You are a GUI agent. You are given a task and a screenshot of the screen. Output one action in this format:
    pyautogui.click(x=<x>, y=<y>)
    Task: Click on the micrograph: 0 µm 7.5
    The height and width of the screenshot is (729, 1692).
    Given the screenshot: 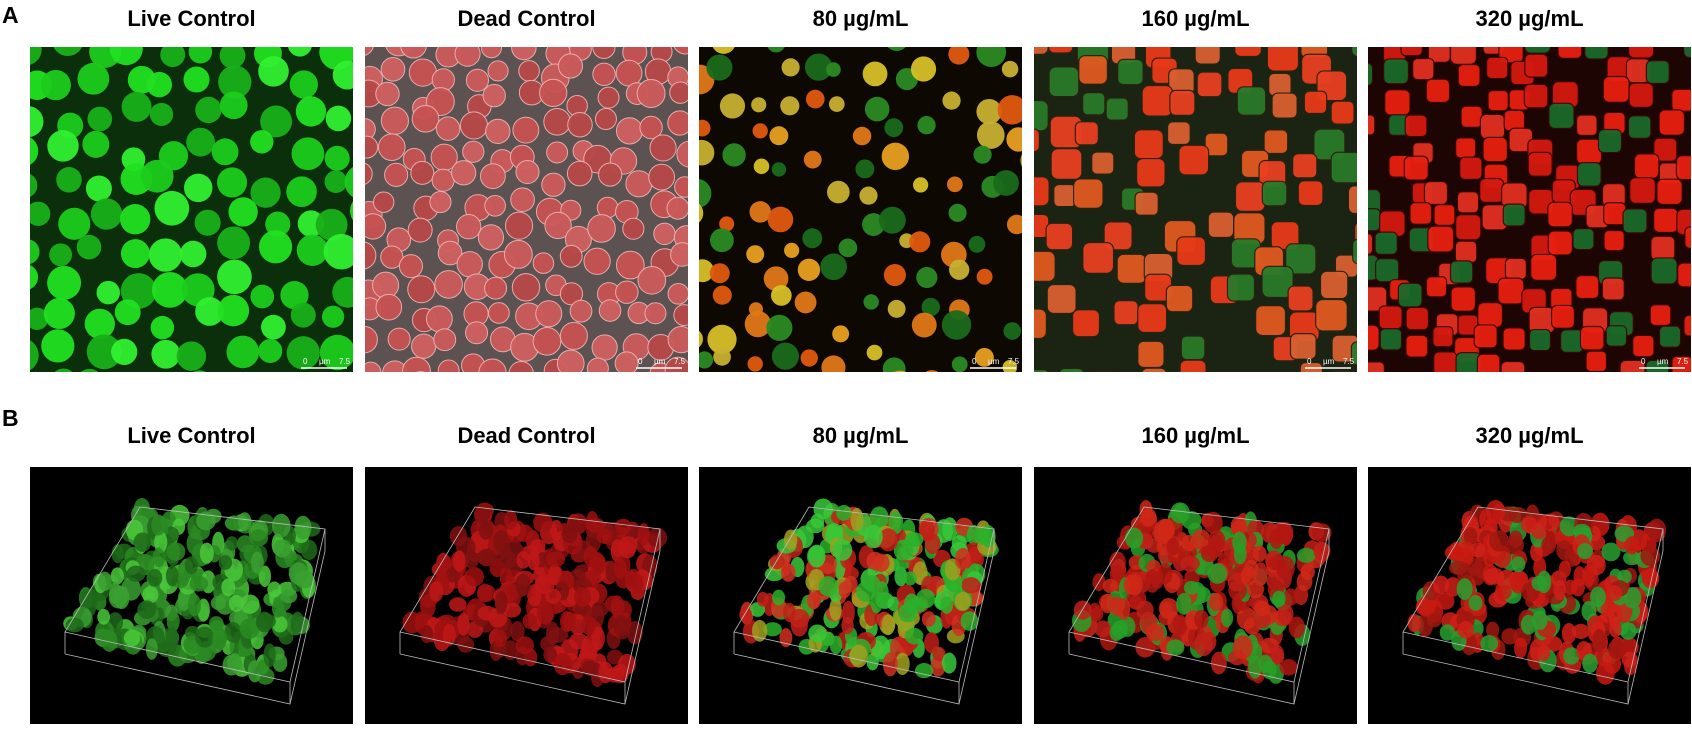 What is the action you would take?
    pyautogui.click(x=1525, y=228)
    